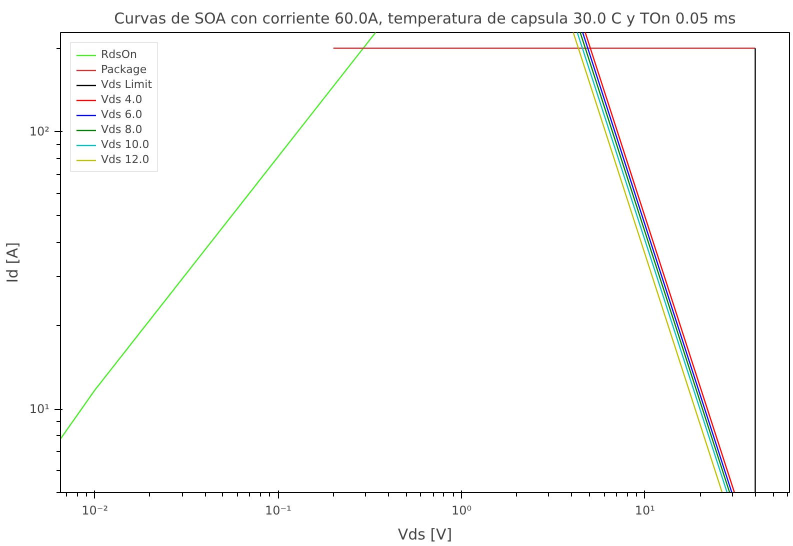 The width and height of the screenshot is (793, 546). I want to click on legend-label: Vds 10.0, so click(125, 144).